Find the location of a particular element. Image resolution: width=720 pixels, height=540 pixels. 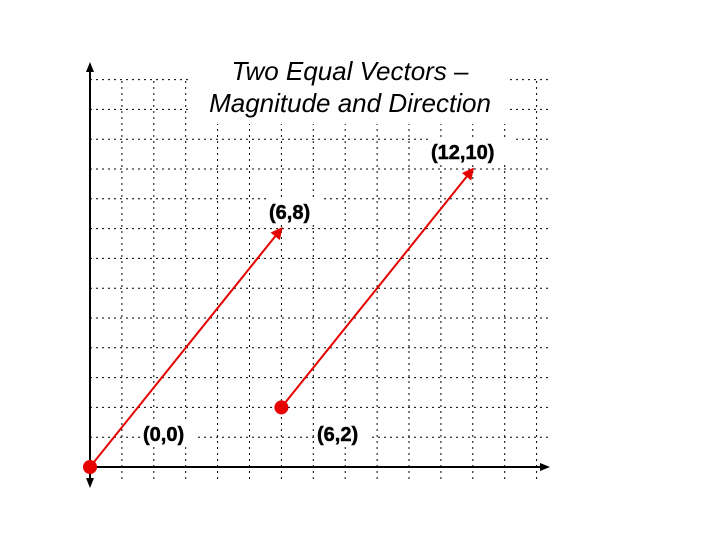

vector-1-tail-dot is located at coordinates (90, 467).